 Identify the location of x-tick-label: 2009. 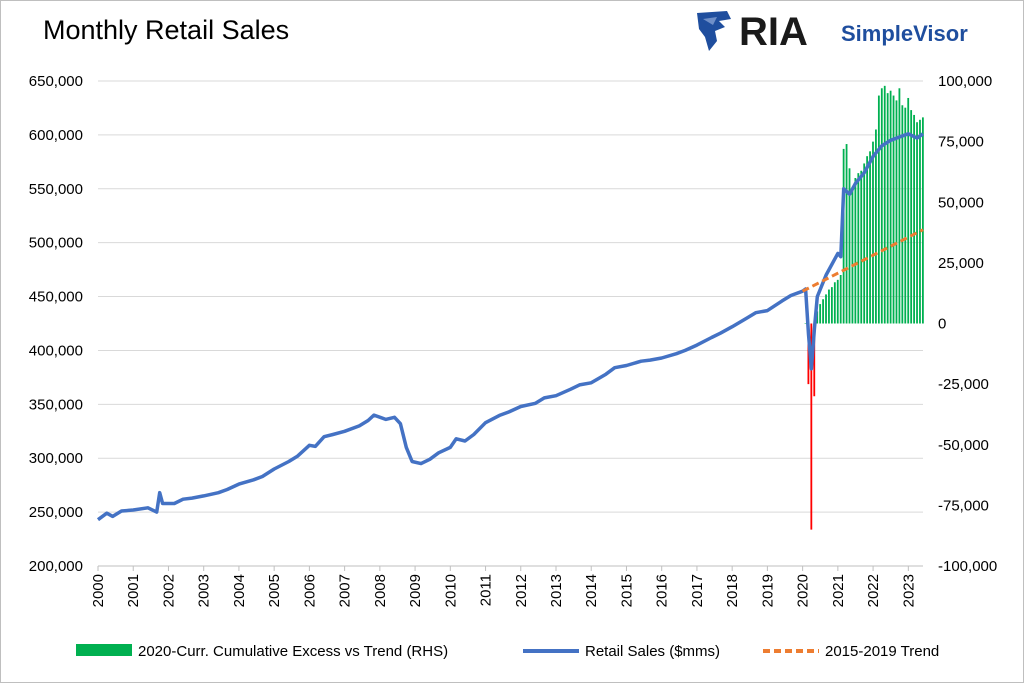
(415, 590).